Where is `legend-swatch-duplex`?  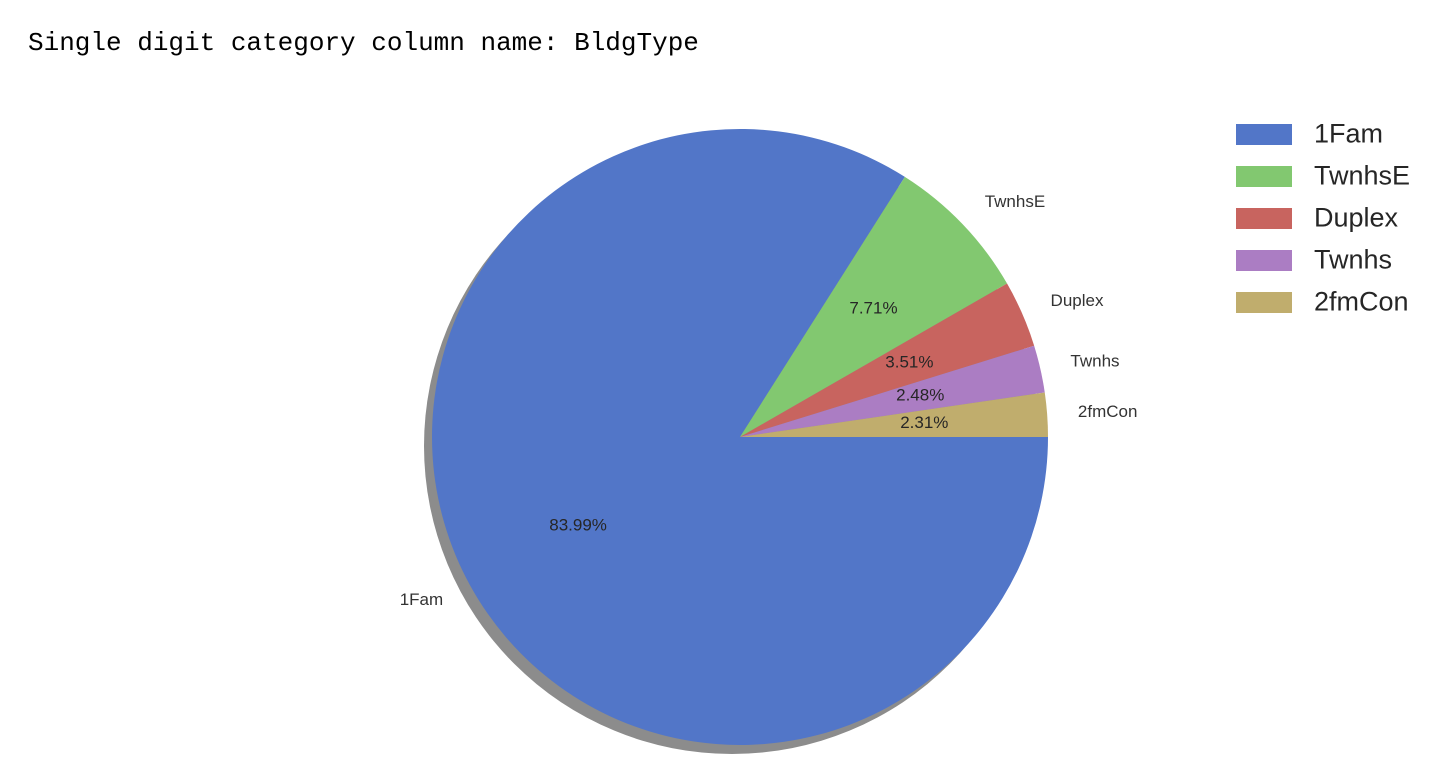
legend-swatch-duplex is located at coordinates (1264, 218).